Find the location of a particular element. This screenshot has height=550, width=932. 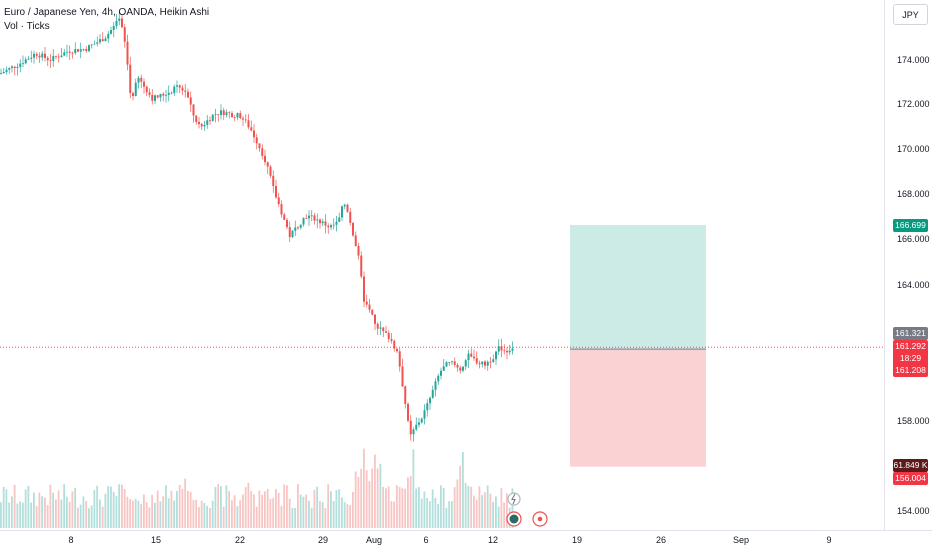

take-profit-zone is located at coordinates (638, 287).